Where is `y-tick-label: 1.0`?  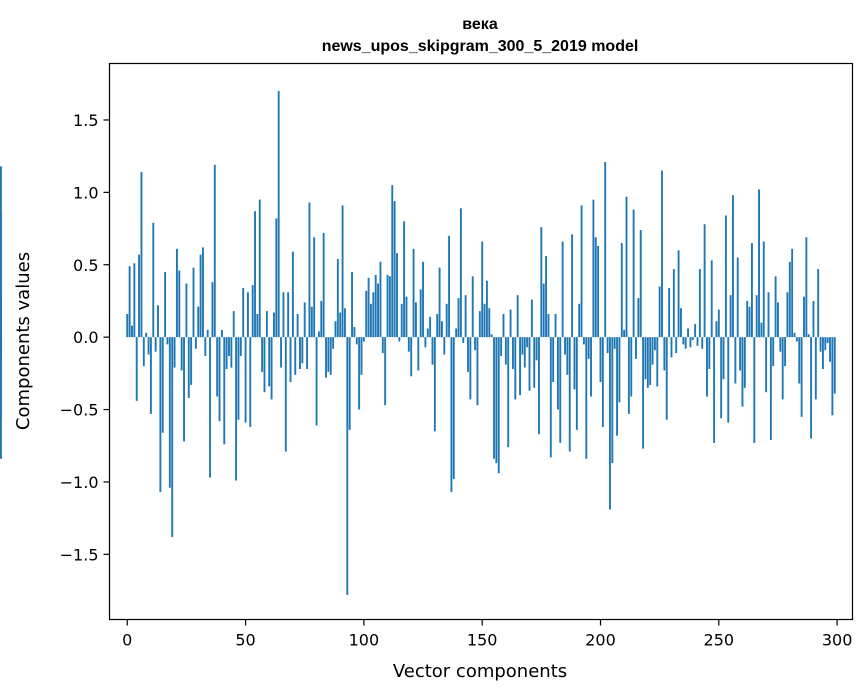
y-tick-label: 1.0 is located at coordinates (85, 192).